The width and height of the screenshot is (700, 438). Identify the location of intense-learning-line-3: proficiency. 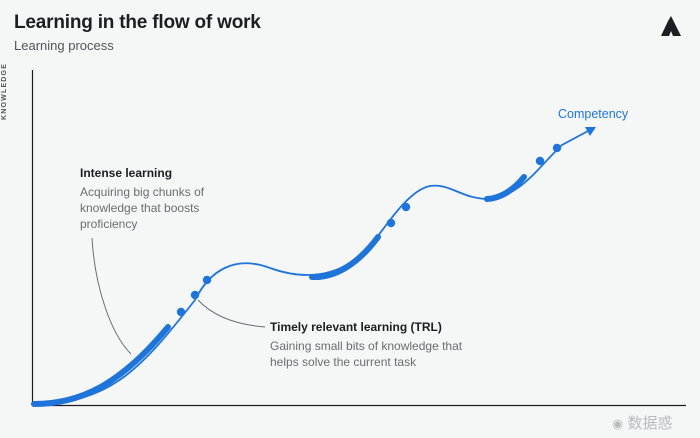
(109, 224).